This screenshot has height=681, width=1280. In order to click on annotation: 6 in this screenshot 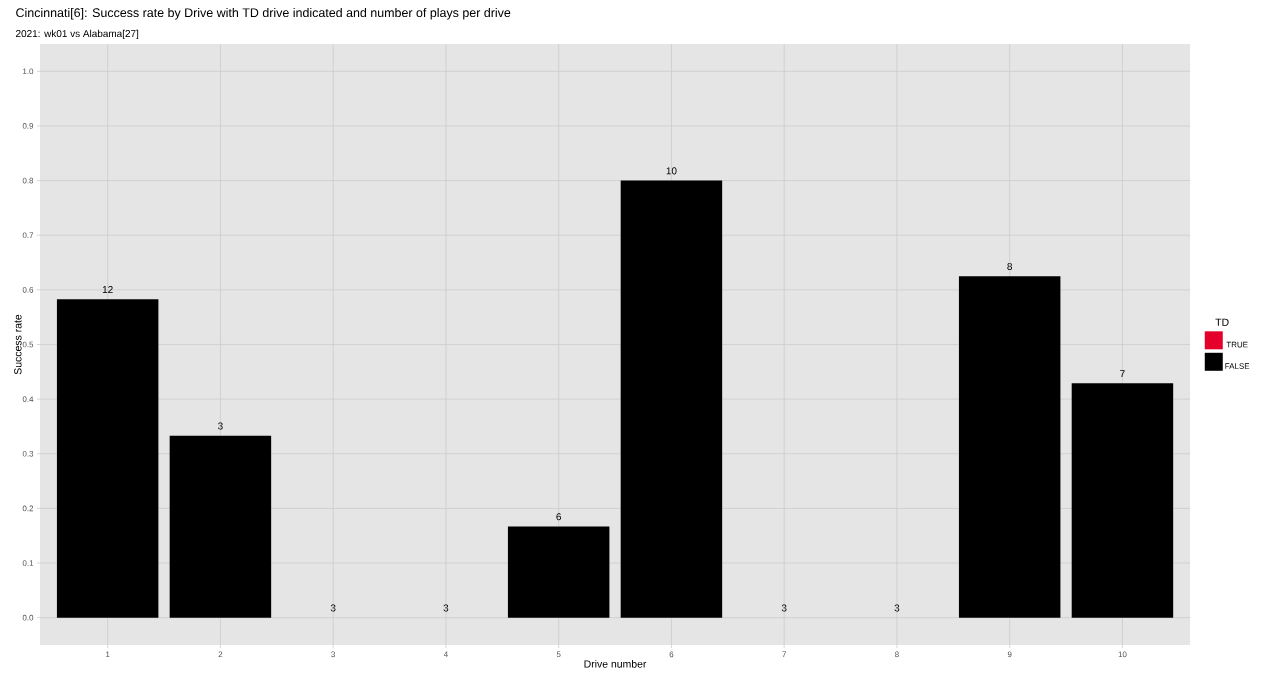, I will do `click(559, 517)`.